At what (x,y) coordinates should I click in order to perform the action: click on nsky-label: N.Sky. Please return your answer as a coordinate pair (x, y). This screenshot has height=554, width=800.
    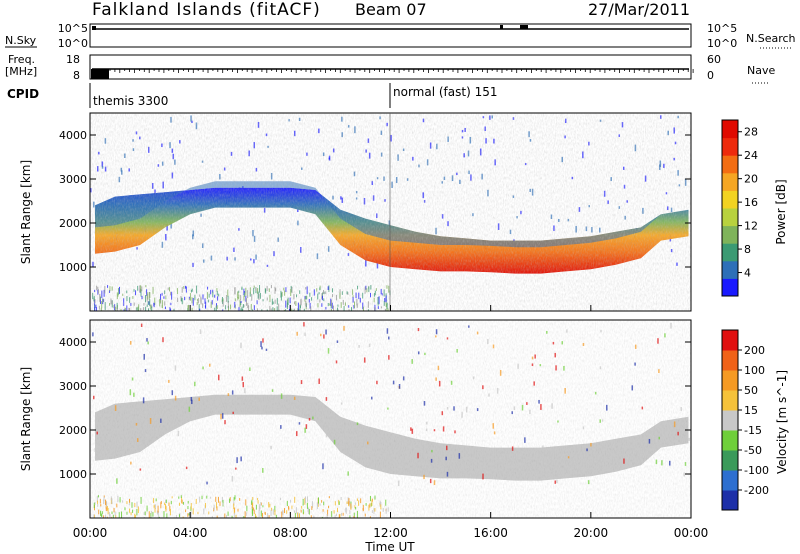
    Looking at the image, I should click on (21, 40).